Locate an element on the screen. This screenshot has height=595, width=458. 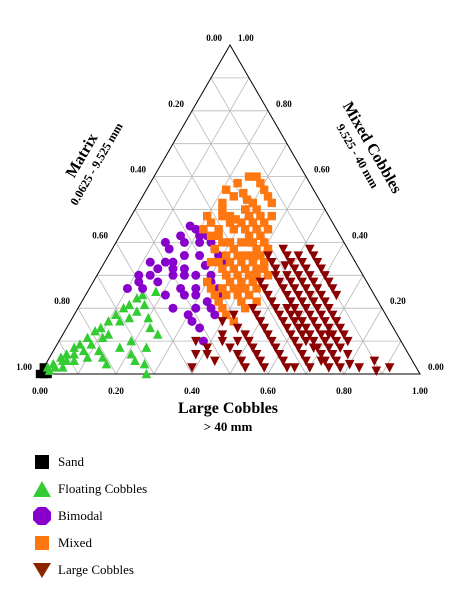
right-tick-label: 0.20 is located at coordinates (398, 301).